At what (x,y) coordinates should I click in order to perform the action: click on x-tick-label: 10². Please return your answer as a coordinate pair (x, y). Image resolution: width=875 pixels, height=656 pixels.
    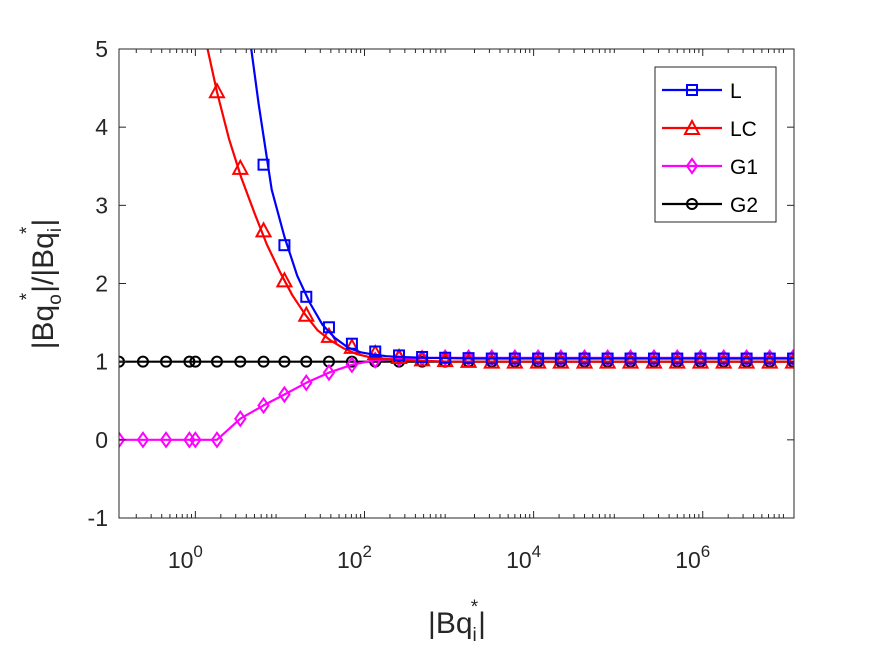
    Looking at the image, I should click on (354, 557).